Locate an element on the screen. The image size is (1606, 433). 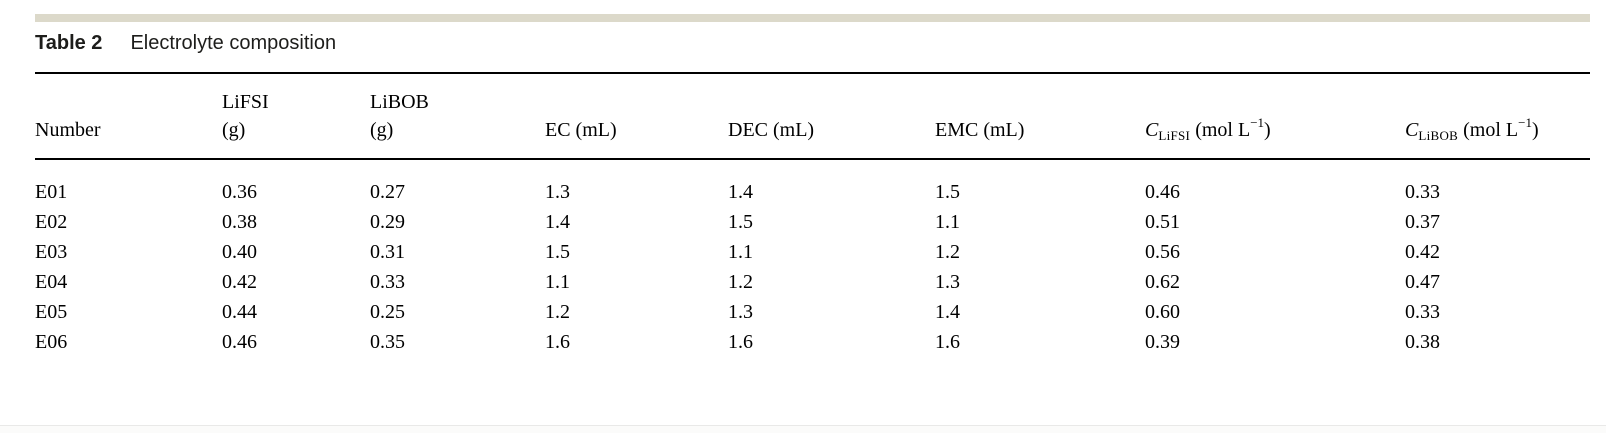
cell-emc-ml: 1.5 is located at coordinates (947, 192).